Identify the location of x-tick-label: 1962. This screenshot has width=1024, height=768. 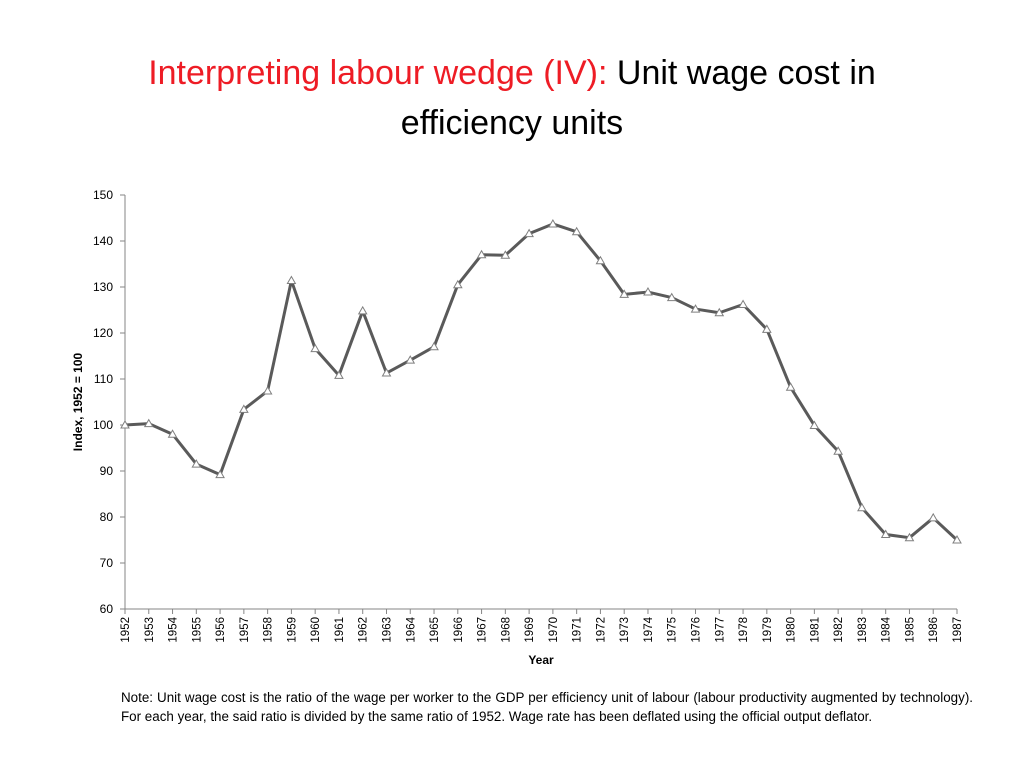
(364, 630).